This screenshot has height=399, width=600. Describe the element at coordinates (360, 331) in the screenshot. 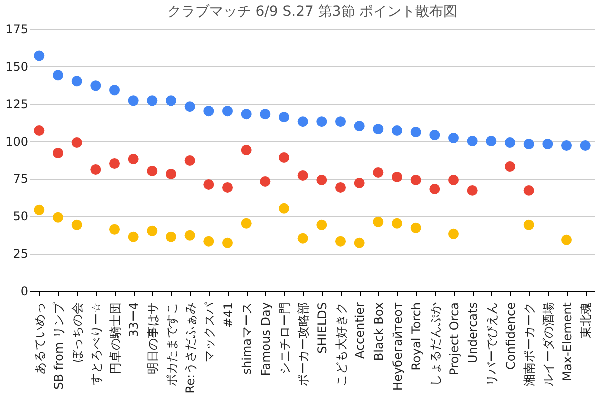

I see `x-tick-label: Accentier` at that location.